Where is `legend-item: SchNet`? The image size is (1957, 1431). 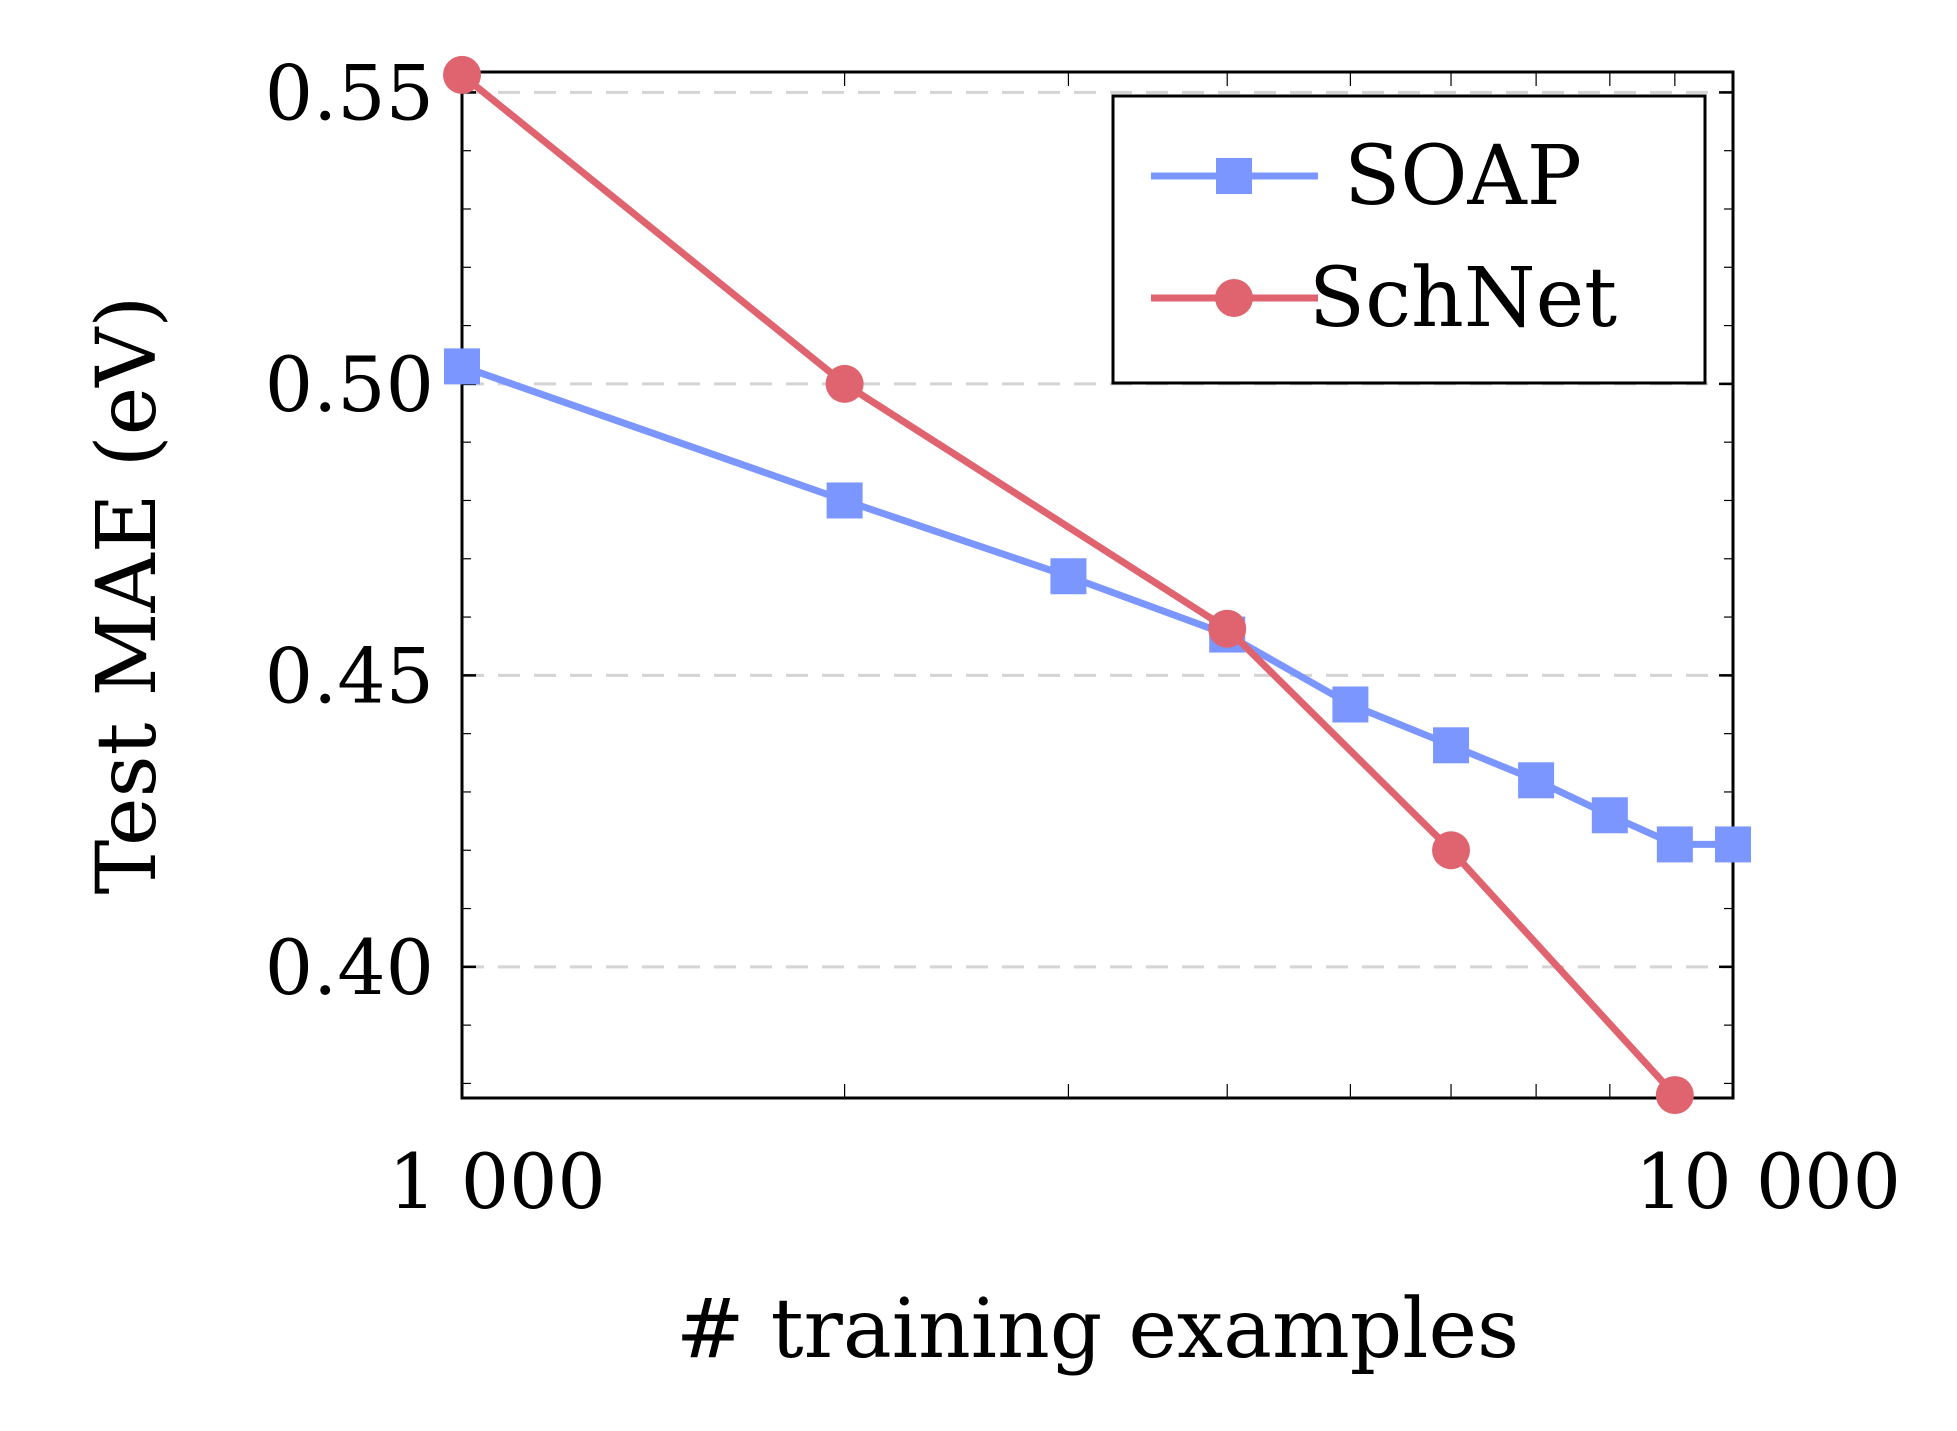 legend-item: SchNet is located at coordinates (1384, 298).